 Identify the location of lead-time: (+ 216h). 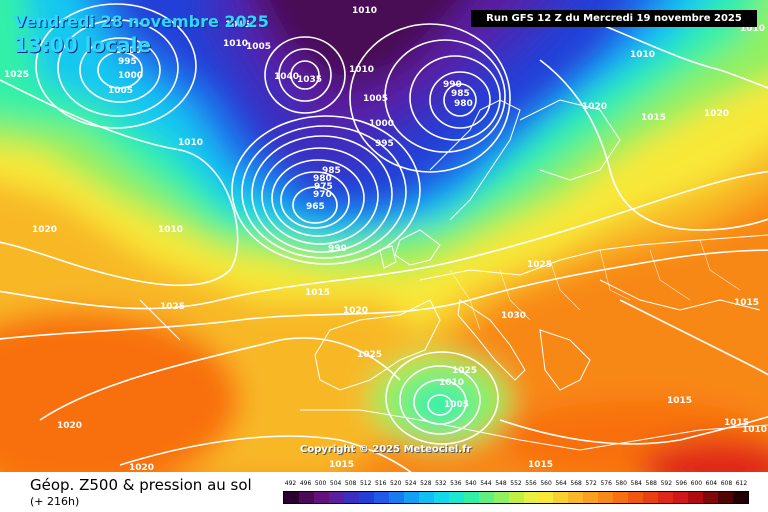
(55, 501).